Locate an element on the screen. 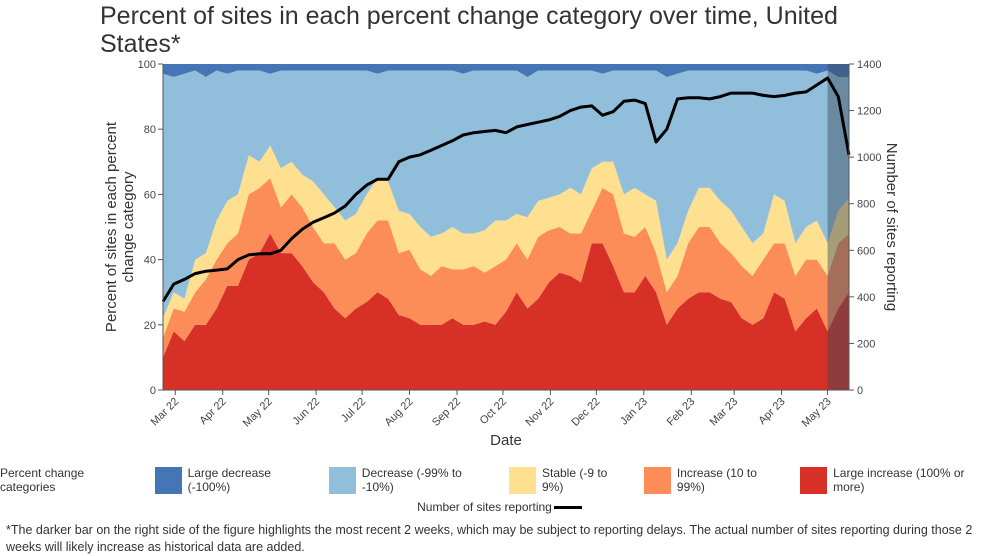 The height and width of the screenshot is (556, 999). y2-tick-label: 1200 is located at coordinates (869, 112).